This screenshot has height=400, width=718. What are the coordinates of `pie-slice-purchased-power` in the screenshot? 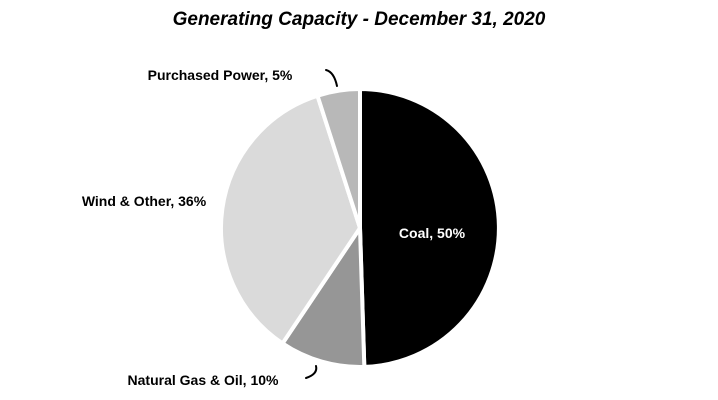 It's located at (338, 158).